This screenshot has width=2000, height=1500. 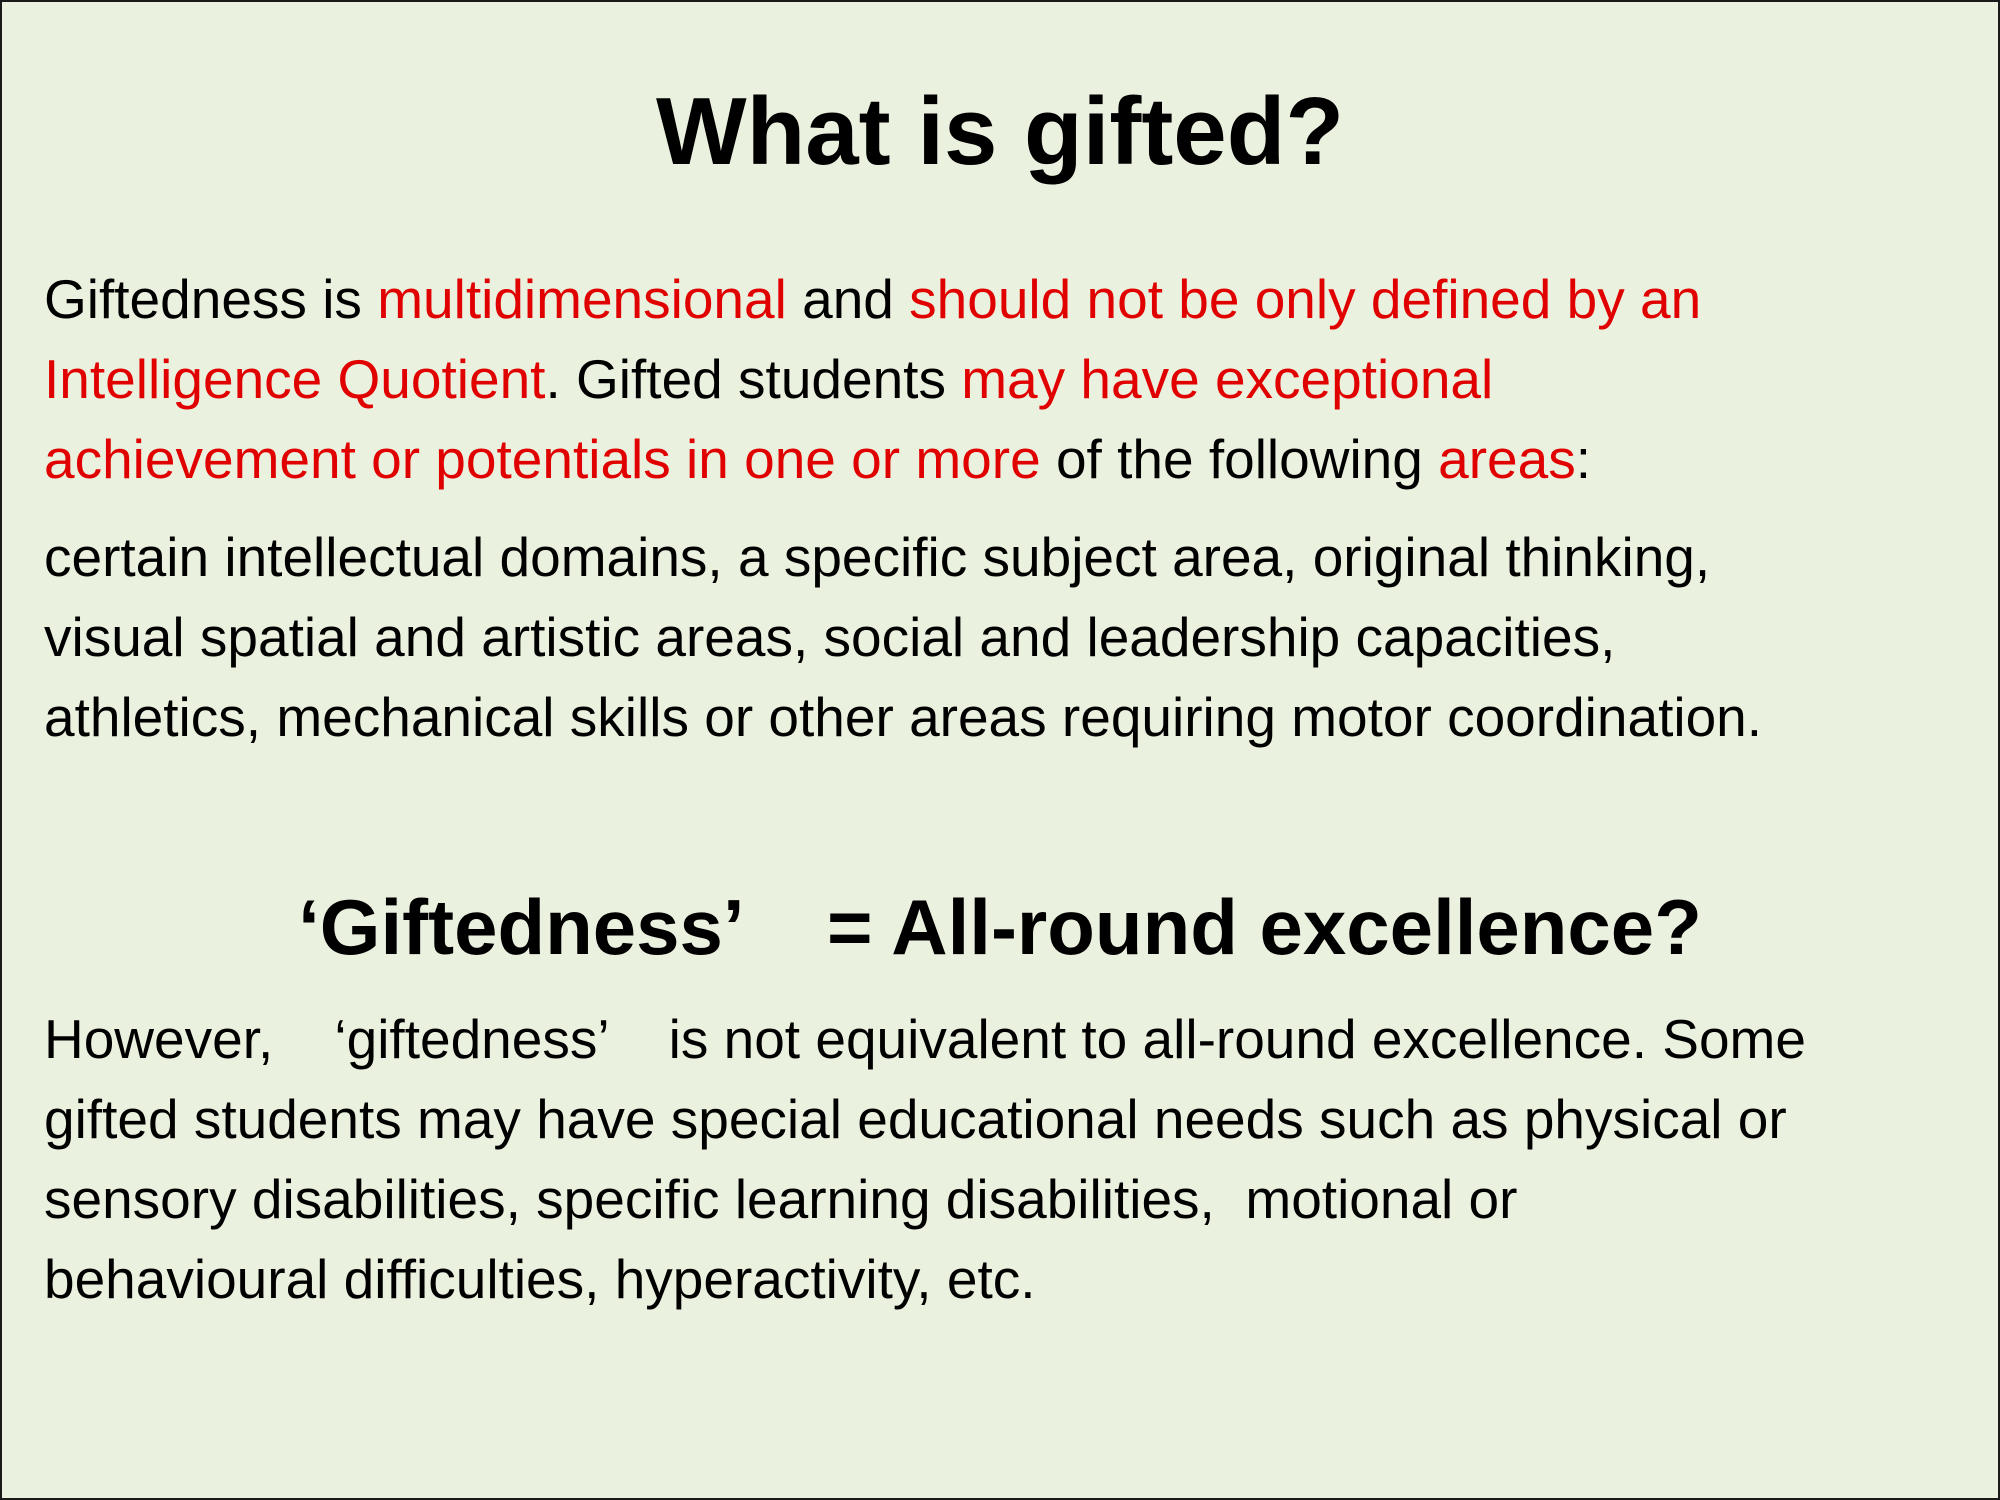 What do you see at coordinates (1507, 459) in the screenshot?
I see `emphasis-text: areas` at bounding box center [1507, 459].